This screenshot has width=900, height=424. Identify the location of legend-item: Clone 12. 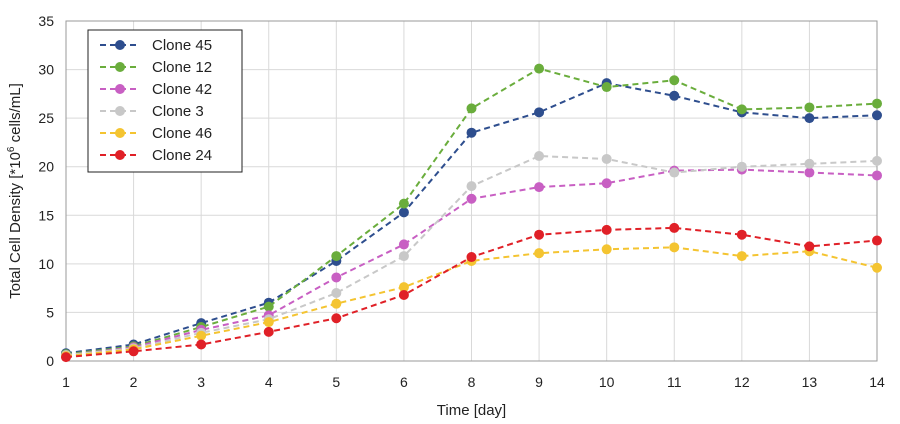
(156, 67).